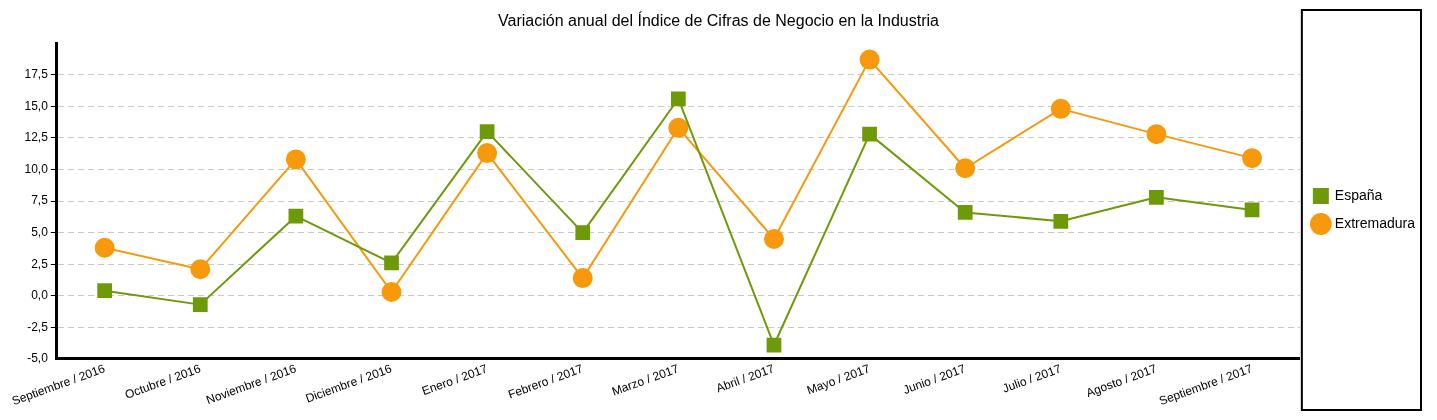  Describe the element at coordinates (1358, 194) in the screenshot. I see `legend-label: España` at that location.